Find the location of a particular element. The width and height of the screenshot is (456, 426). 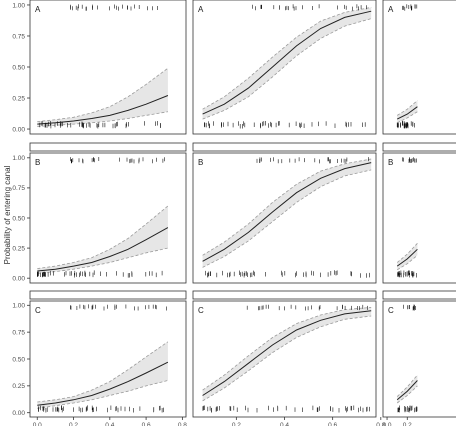

y-axis-title: Probability of entering canal is located at coordinates (7, 214).